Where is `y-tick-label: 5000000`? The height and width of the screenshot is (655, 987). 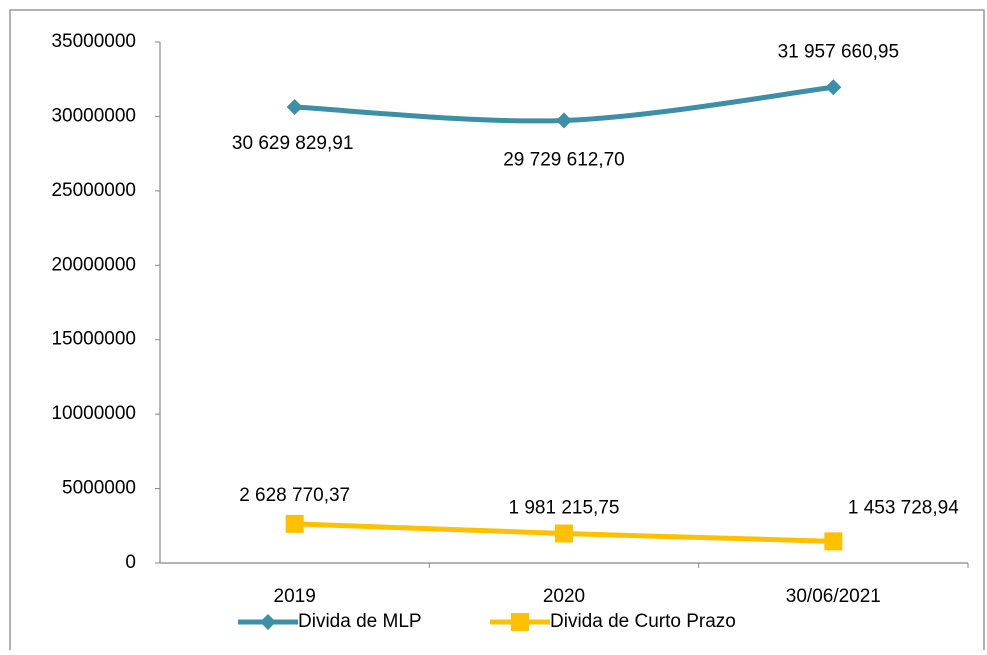
y-tick-label: 5000000 is located at coordinates (99, 488).